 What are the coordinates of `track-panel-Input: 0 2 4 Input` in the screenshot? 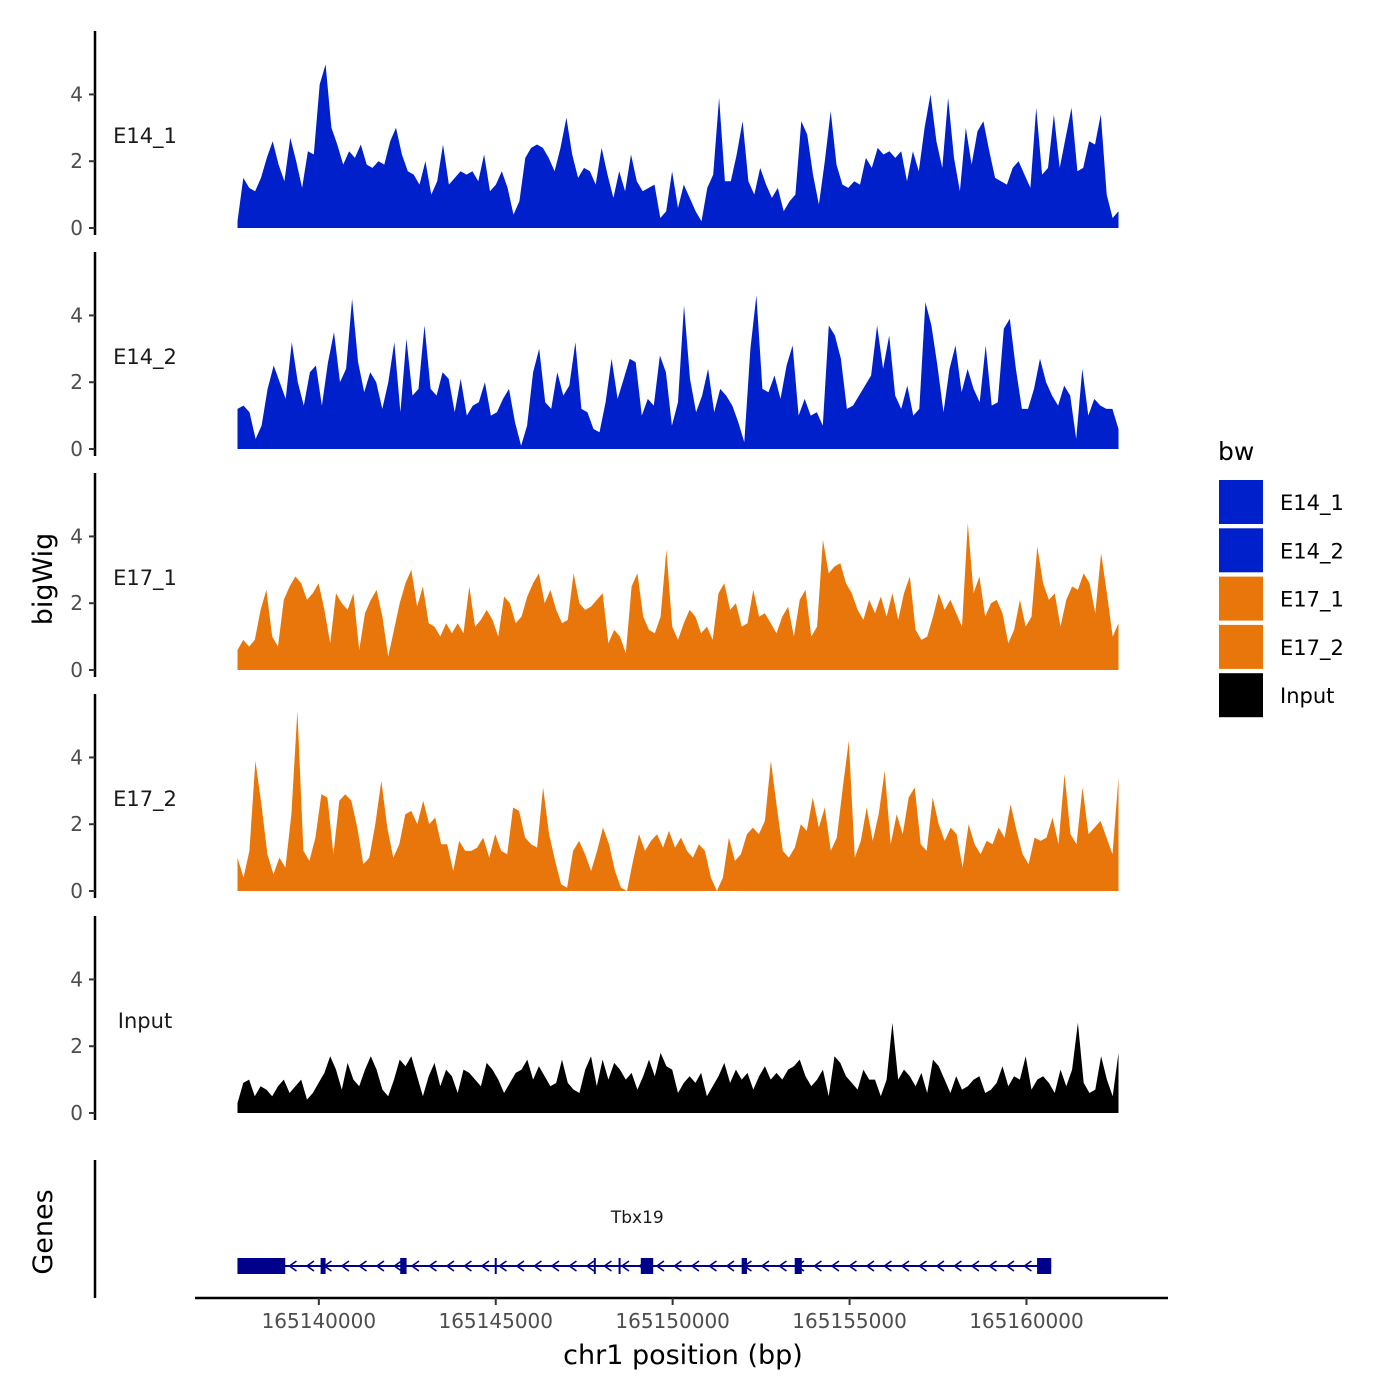 It's located at (594, 1020).